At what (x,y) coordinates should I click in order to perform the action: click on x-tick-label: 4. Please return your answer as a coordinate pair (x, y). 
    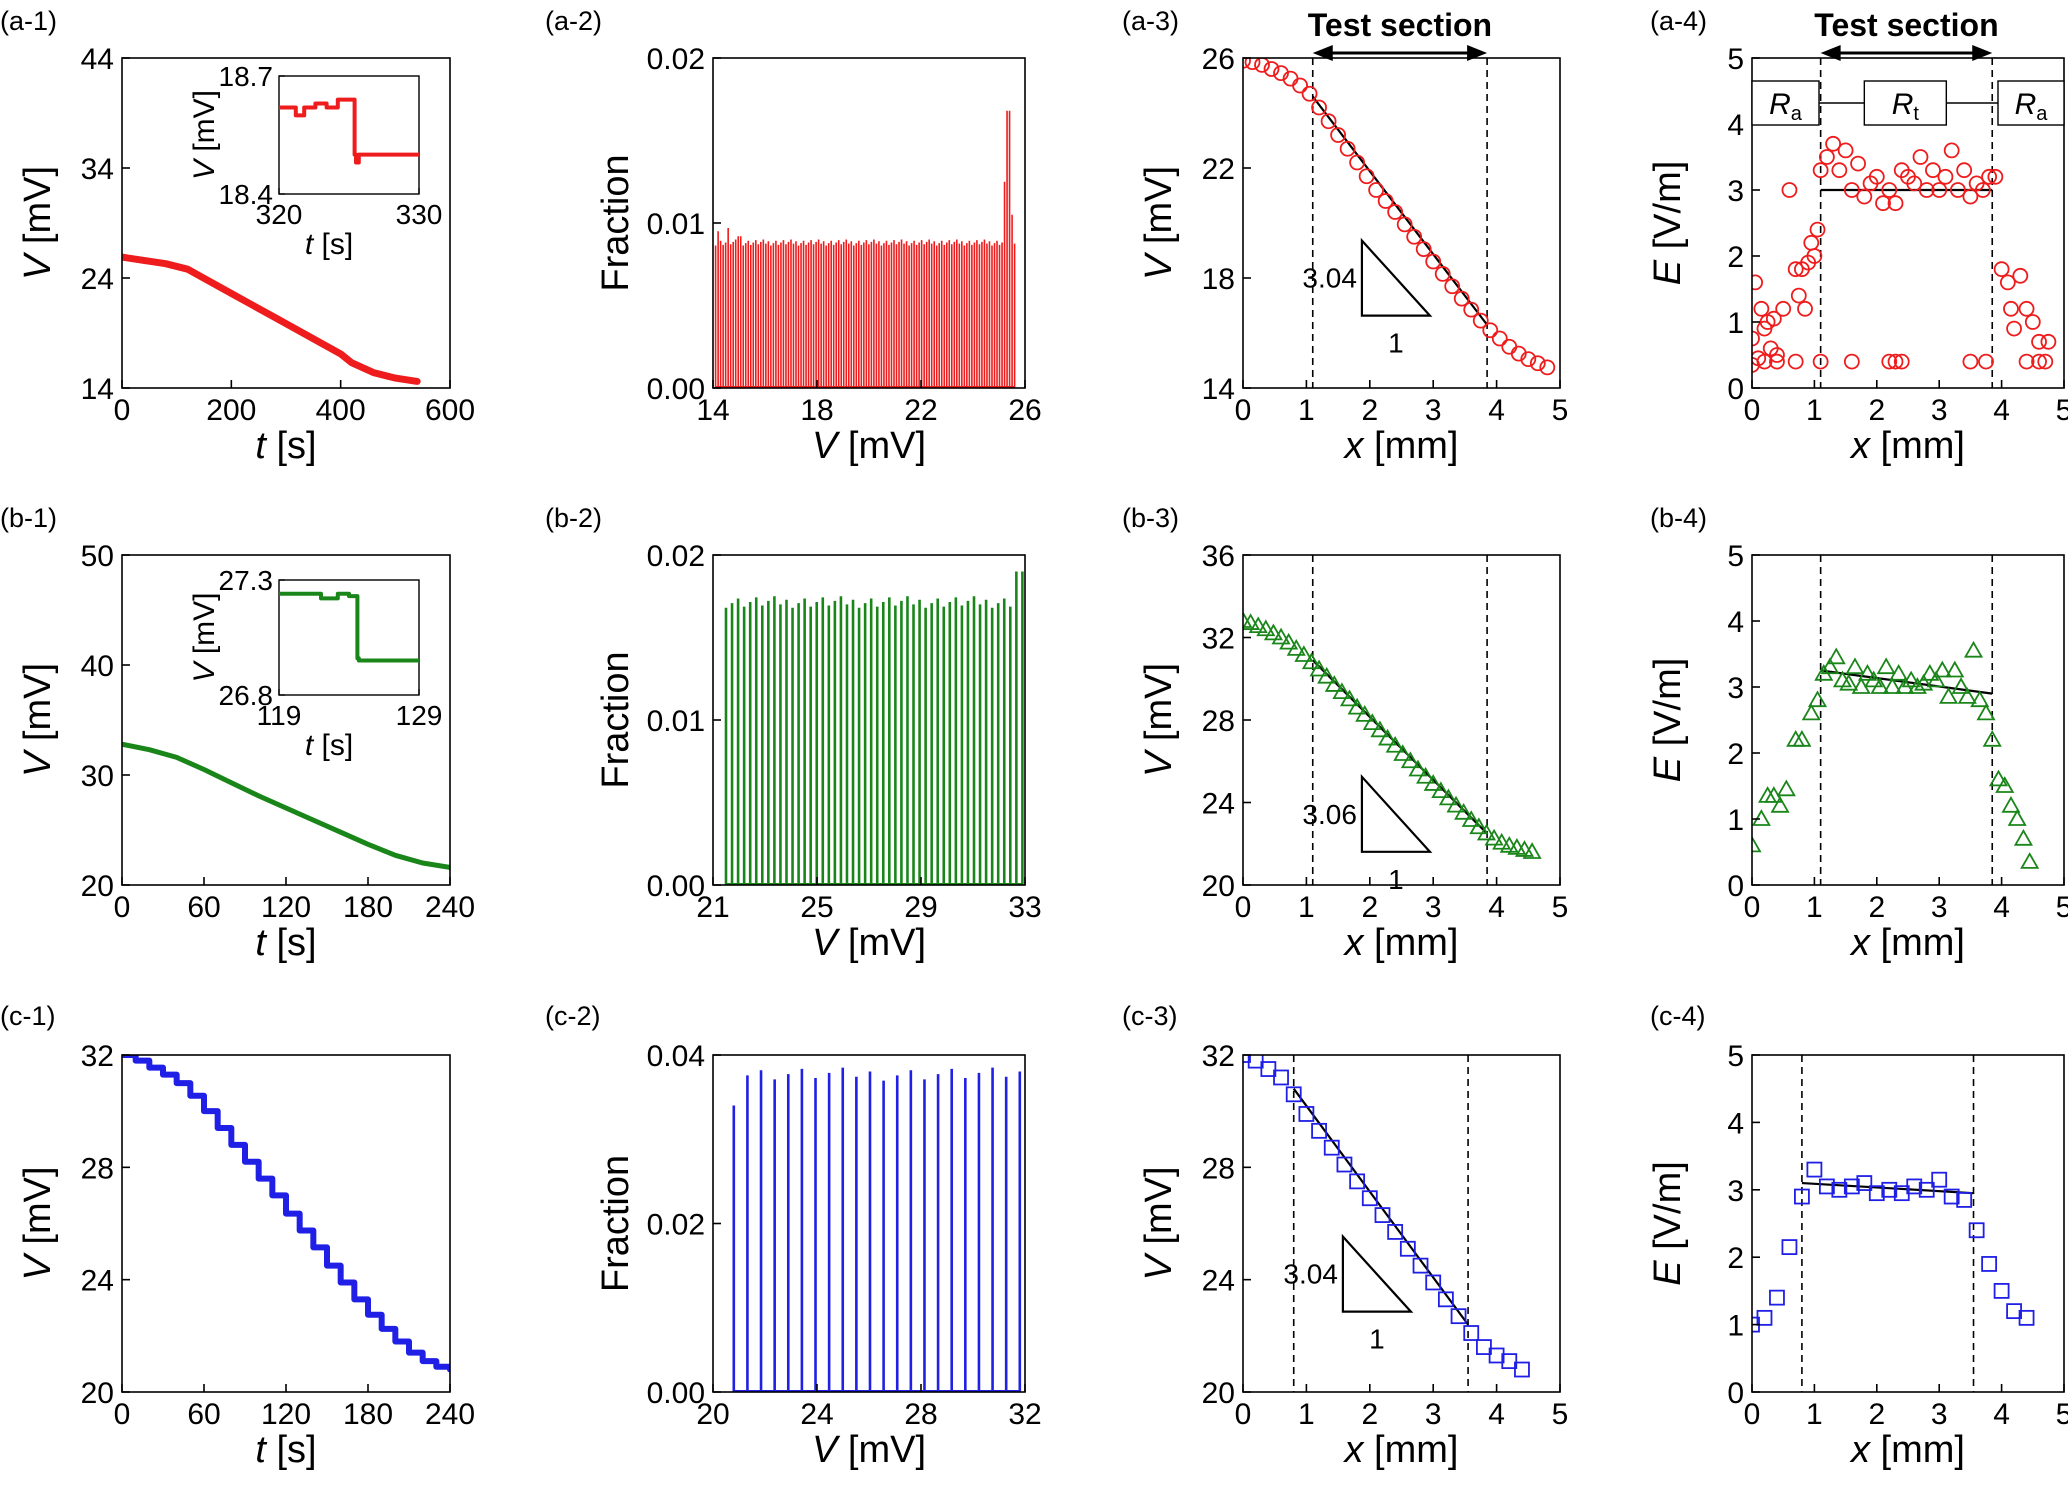
    Looking at the image, I should click on (1496, 1414).